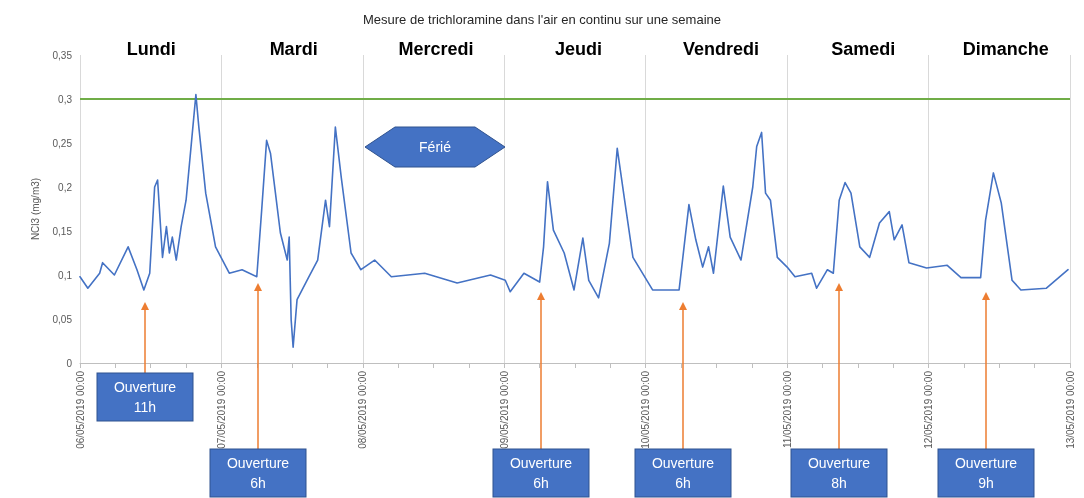 The height and width of the screenshot is (498, 1084). Describe the element at coordinates (787, 409) in the screenshot. I see `x-tick-label: 11/05/2019 00:00` at that location.